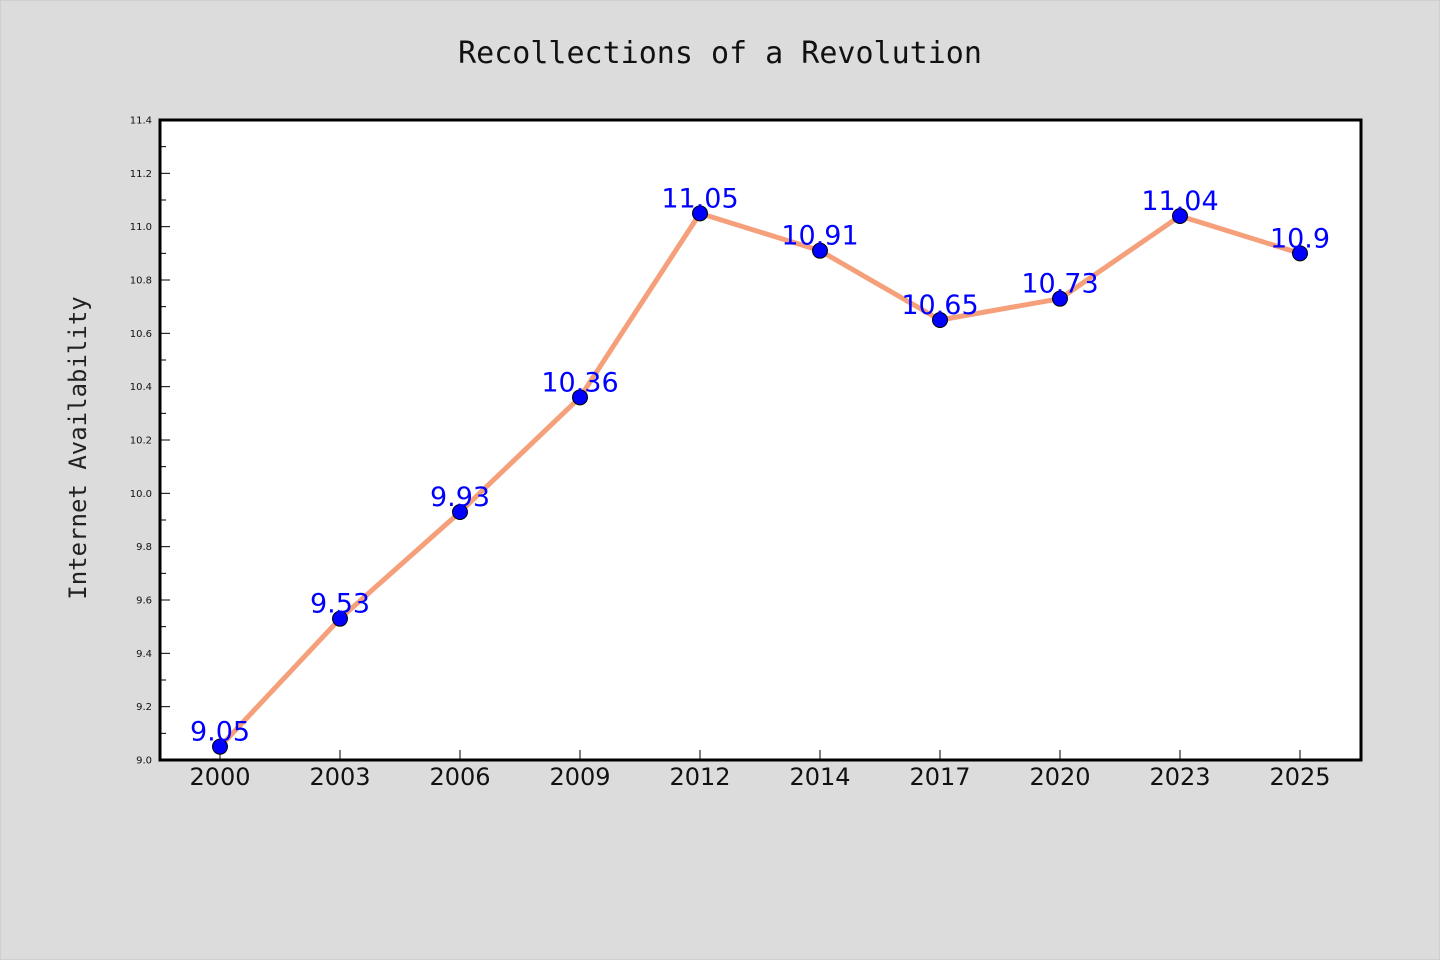 This screenshot has width=1440, height=960. Describe the element at coordinates (220, 732) in the screenshot. I see `data-label: 9.05` at that location.